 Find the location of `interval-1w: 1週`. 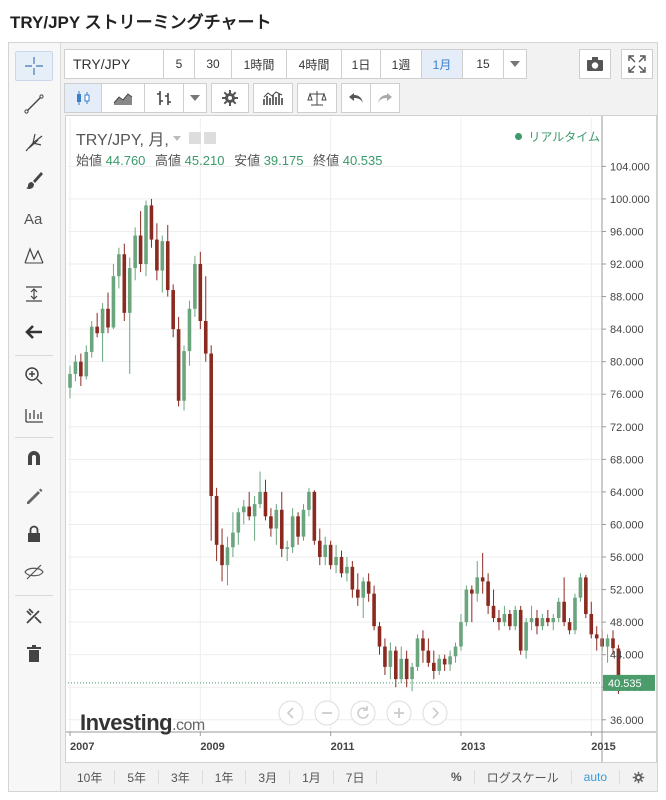

interval-1w: 1週 is located at coordinates (401, 64).